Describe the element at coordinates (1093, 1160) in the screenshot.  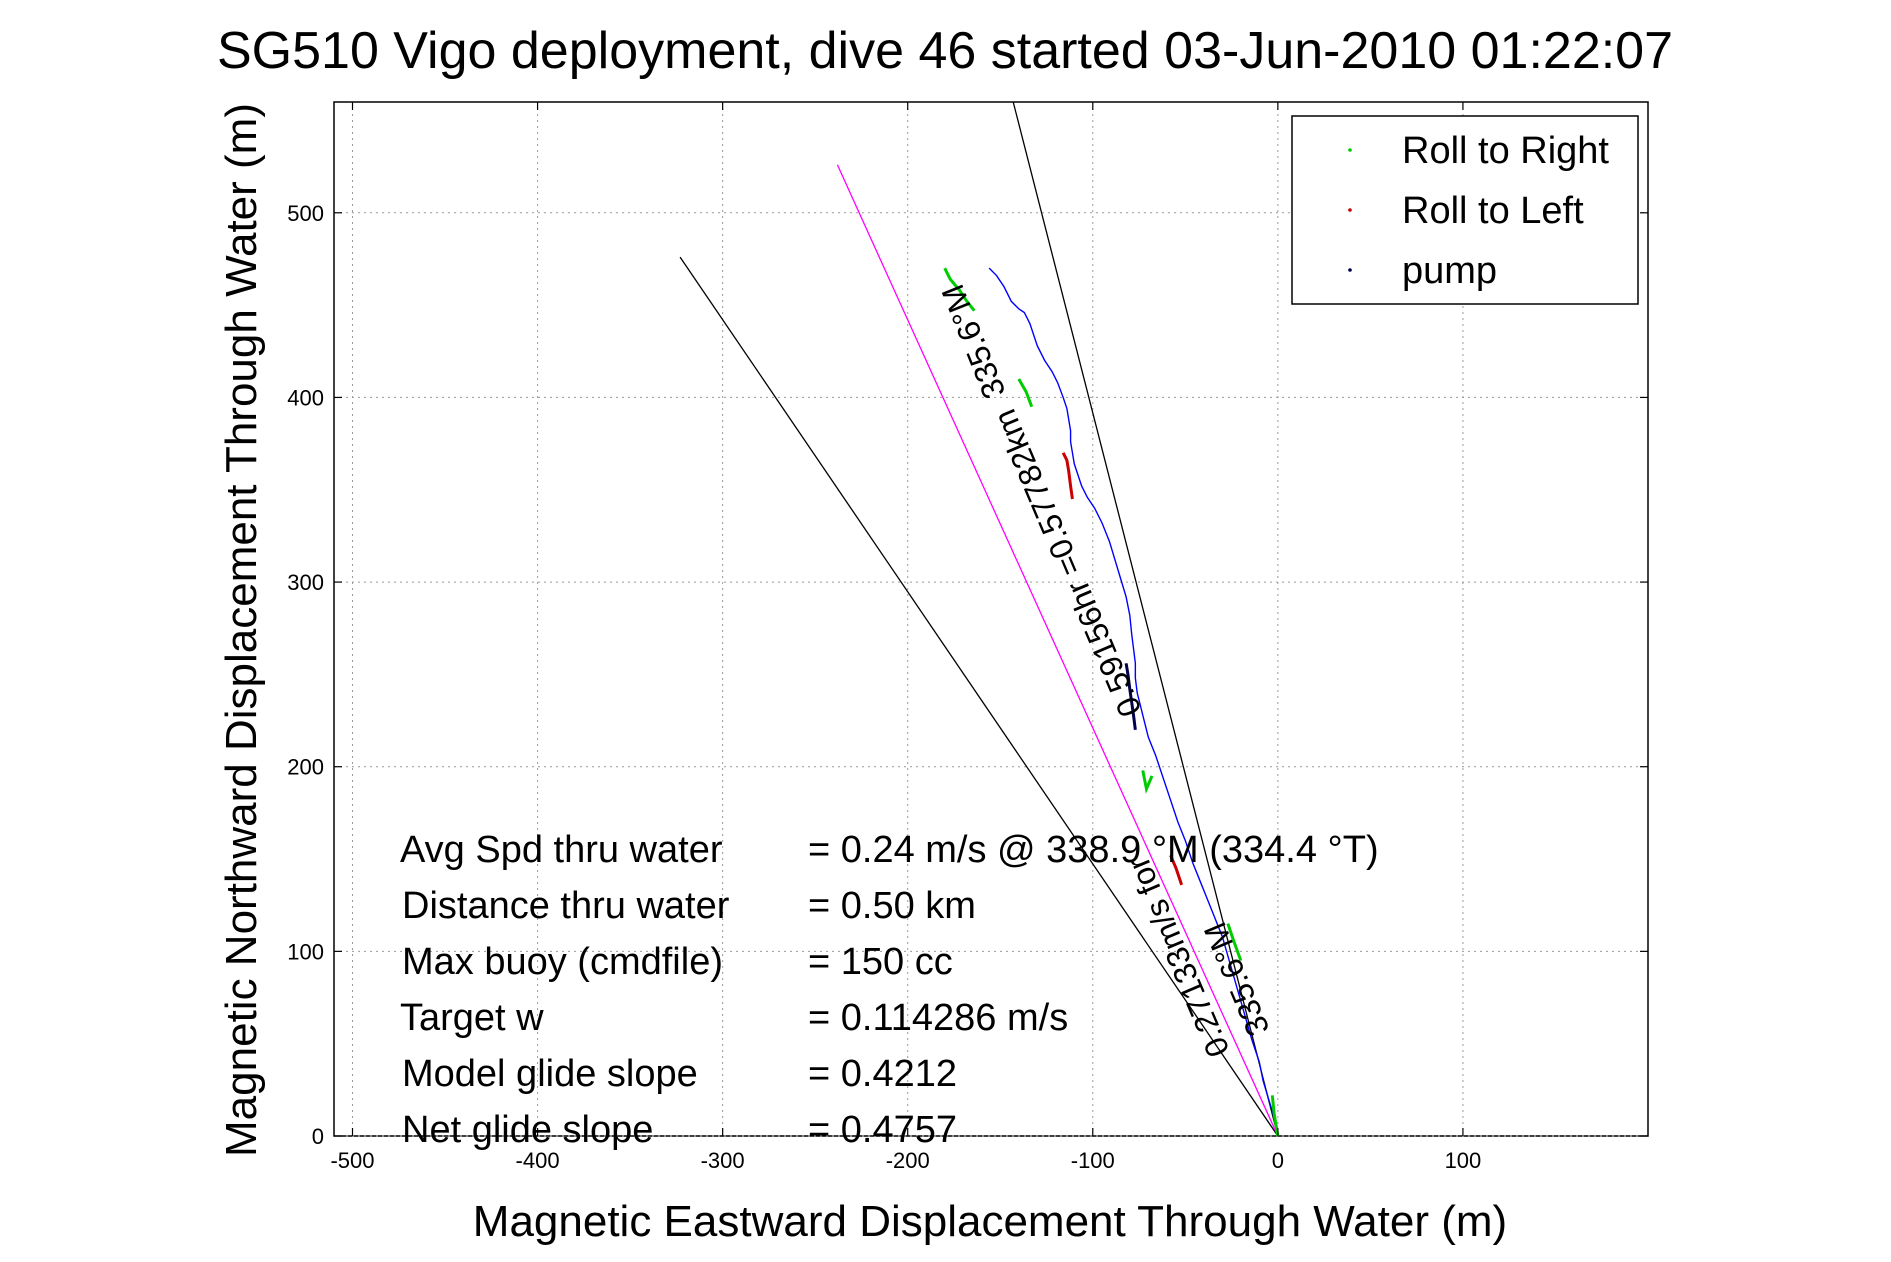
I see `x-tick-label: -100` at that location.